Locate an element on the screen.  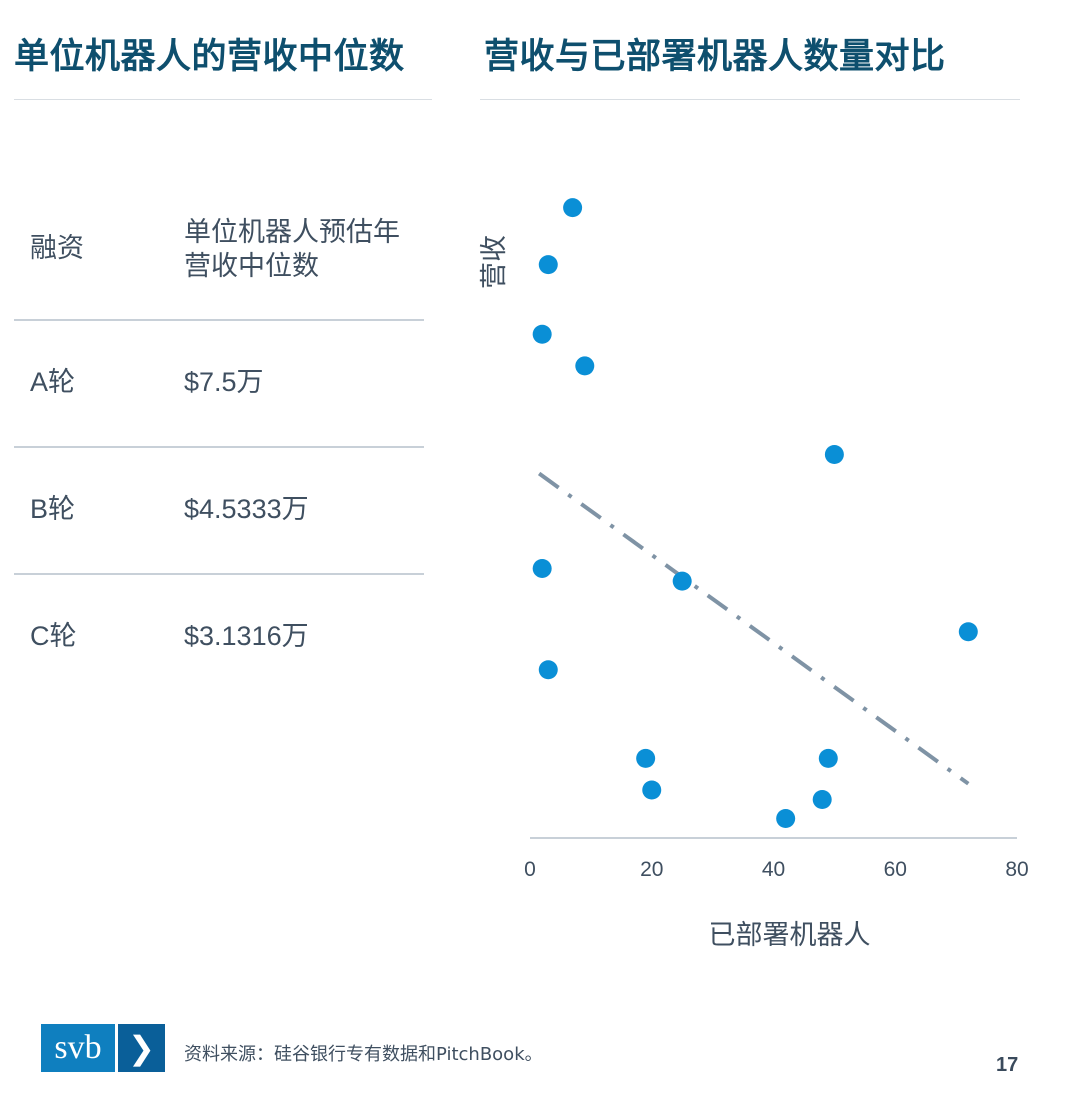
logo-text: svb is located at coordinates (78, 1048).